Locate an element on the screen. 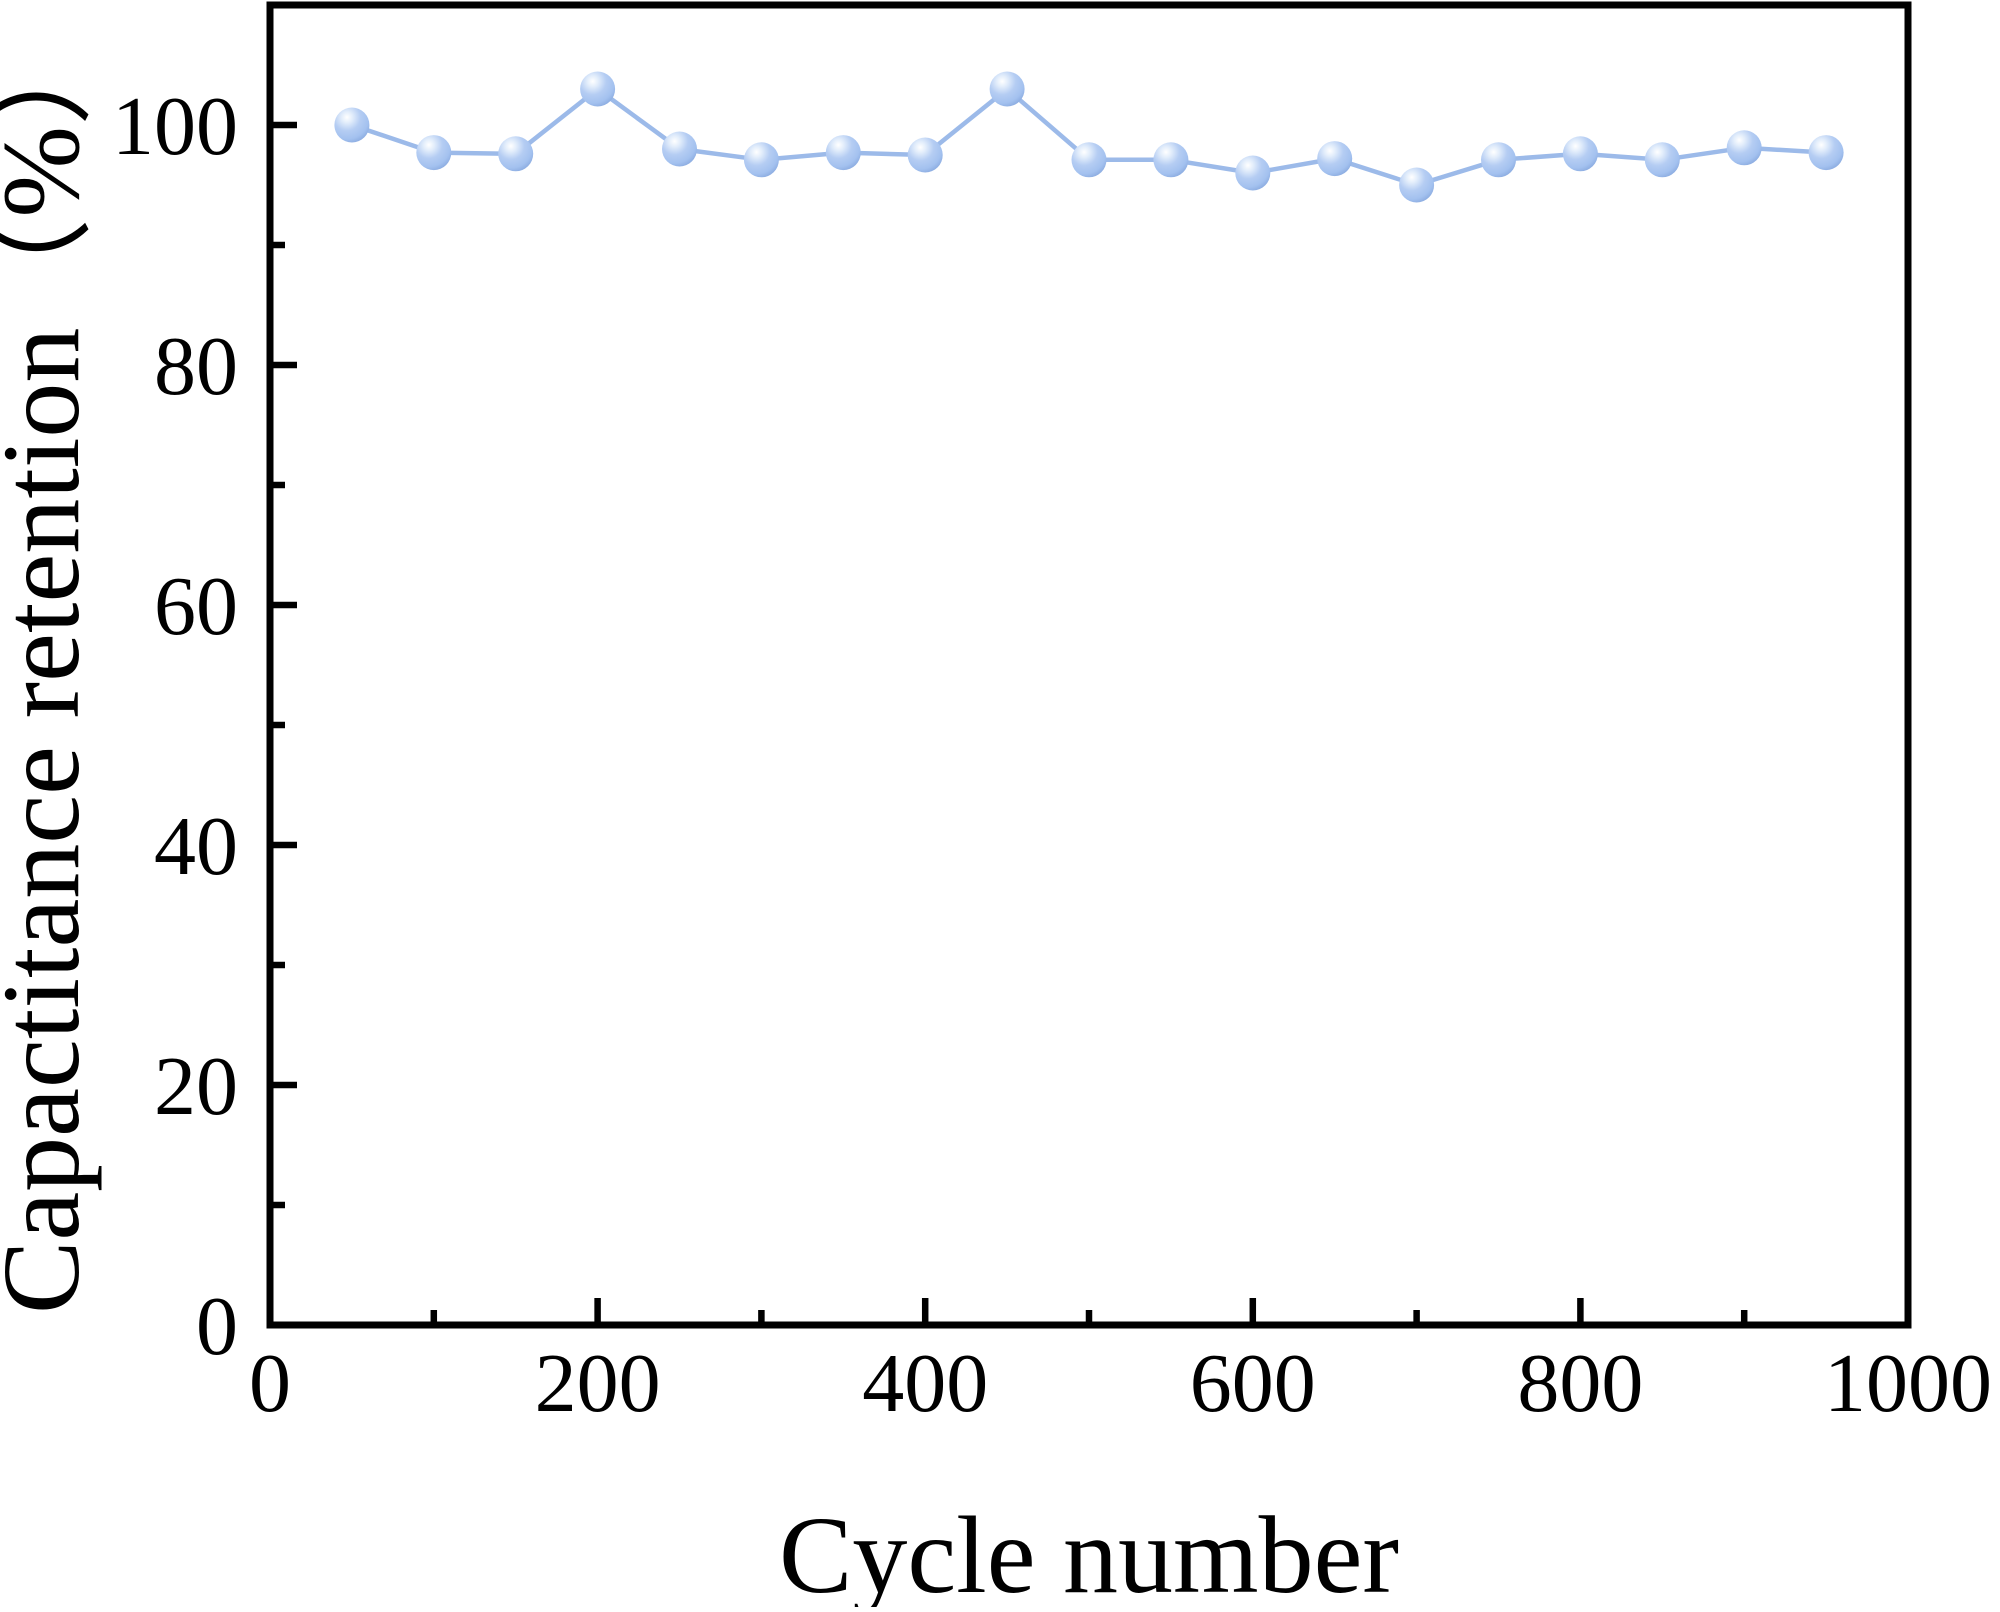 The width and height of the screenshot is (2000, 1612). x-axis-title: Cycle number is located at coordinates (1089, 1550).